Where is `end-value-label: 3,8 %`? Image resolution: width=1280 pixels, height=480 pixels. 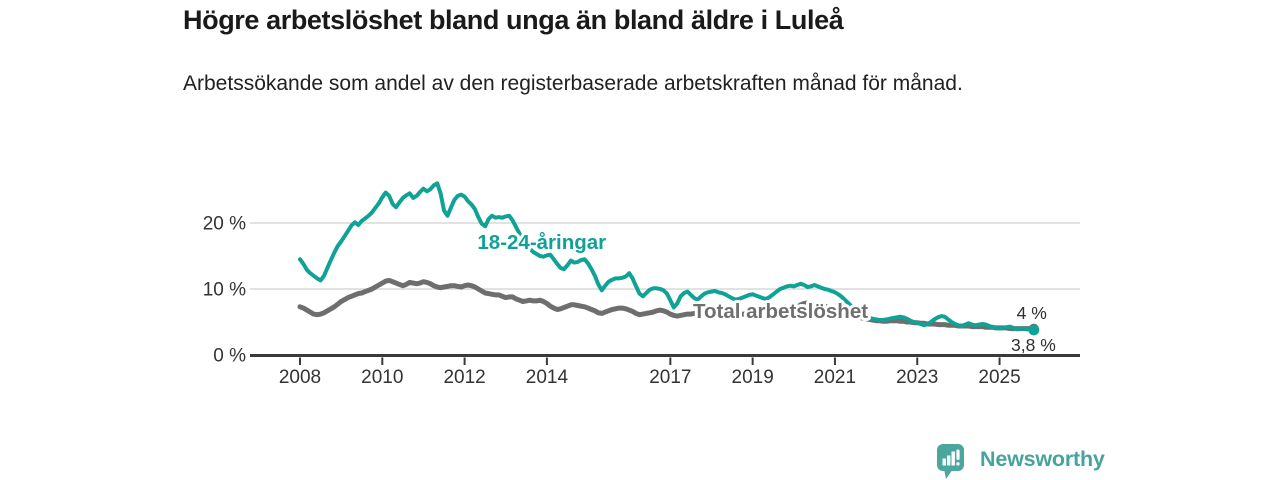 end-value-label: 3,8 % is located at coordinates (1033, 345).